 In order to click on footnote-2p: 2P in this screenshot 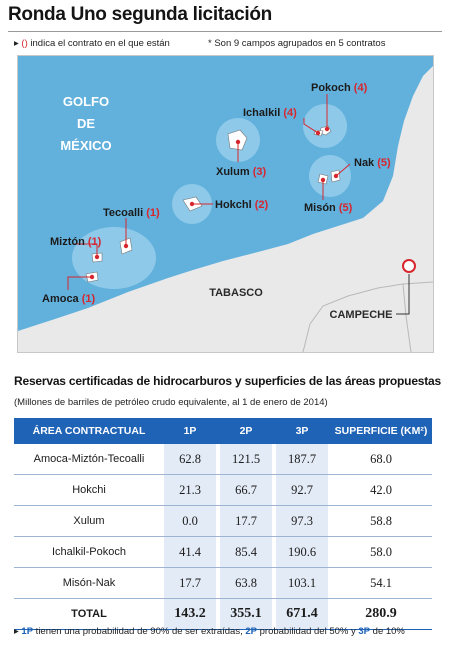, I will do `click(251, 631)`.